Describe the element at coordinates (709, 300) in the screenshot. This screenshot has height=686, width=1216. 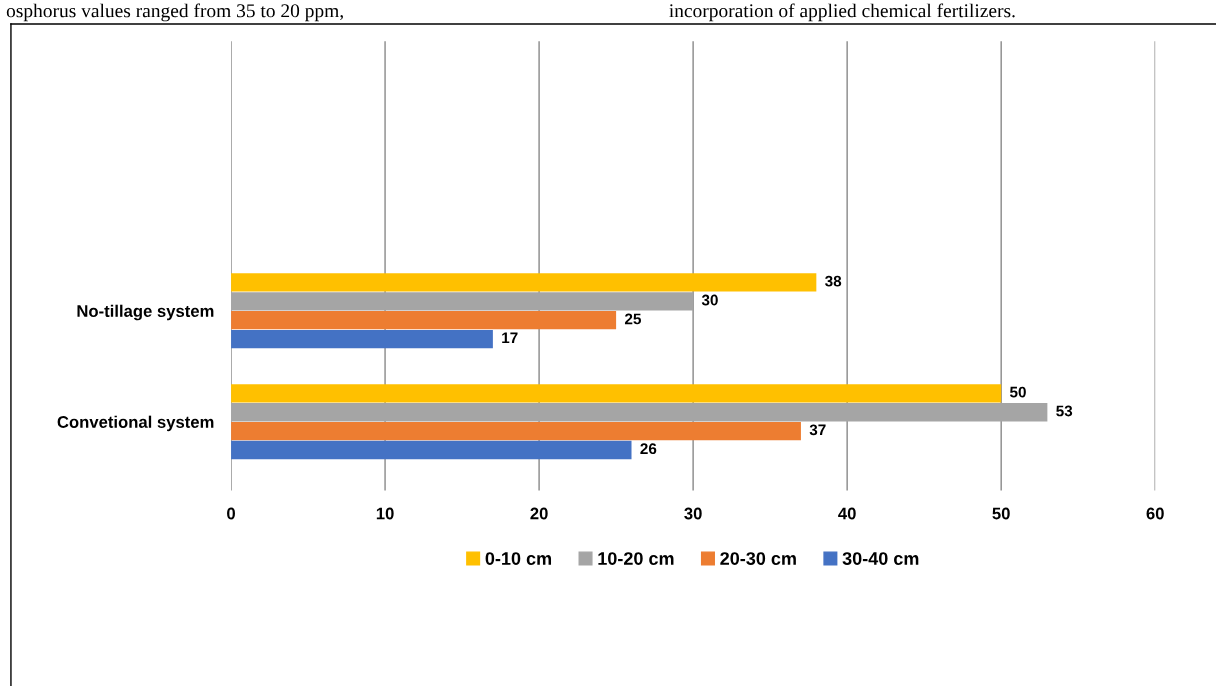
I see `data-label: 30` at that location.